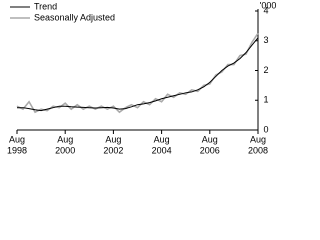 This screenshot has width=320, height=240. Describe the element at coordinates (265, 10) in the screenshot. I see `y-tick-label: 4` at that location.